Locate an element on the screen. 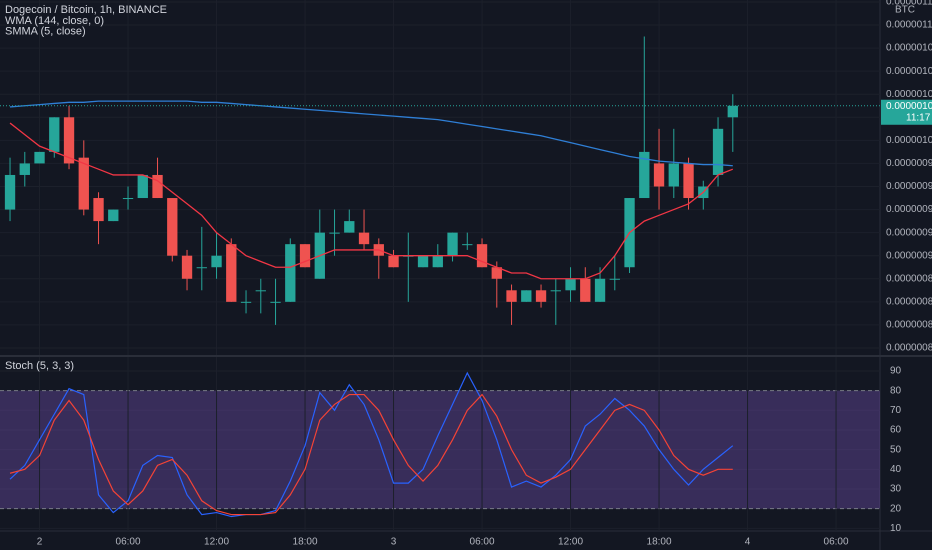 This screenshot has height=550, width=932. y-tick-label: 0.00000104 is located at coordinates (909, 94).